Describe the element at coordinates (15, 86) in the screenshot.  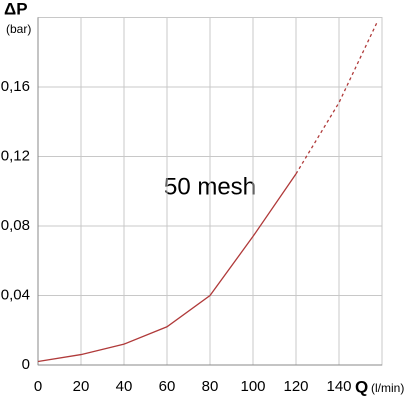
I see `y-tick-label: 0,16` at that location.